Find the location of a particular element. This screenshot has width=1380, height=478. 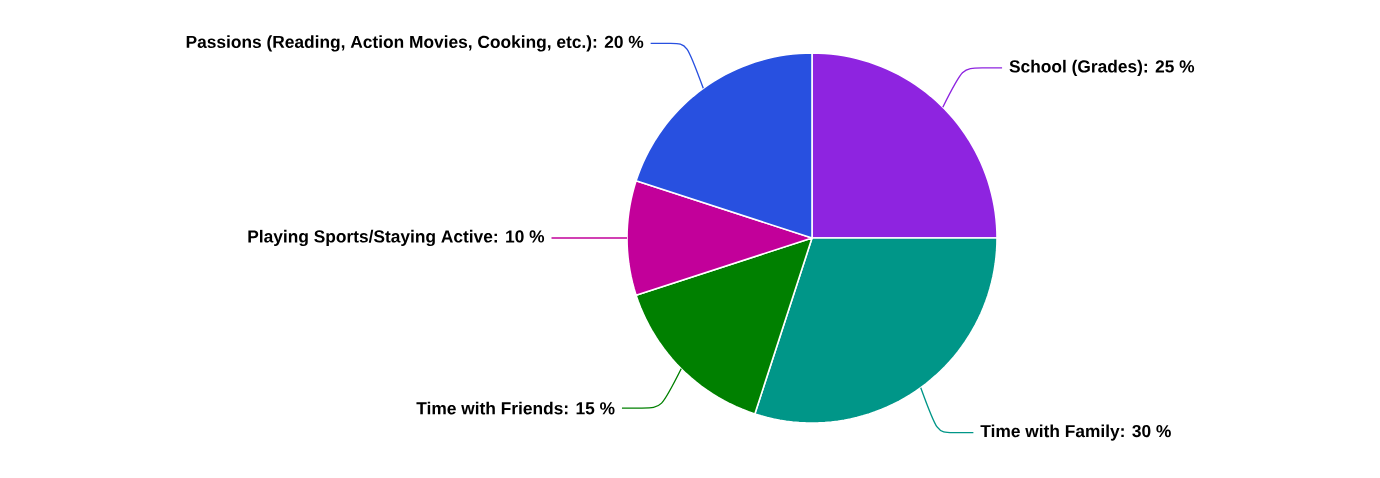

slice-label: Time with Friends: 15 % is located at coordinates (515, 408).